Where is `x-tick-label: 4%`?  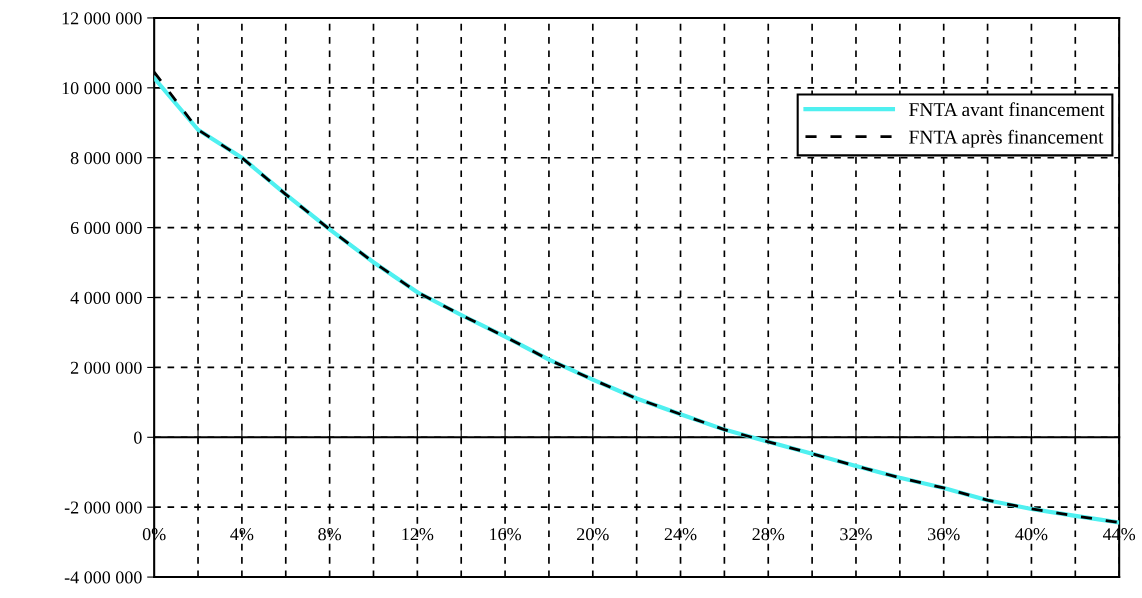 x-tick-label: 4% is located at coordinates (242, 534).